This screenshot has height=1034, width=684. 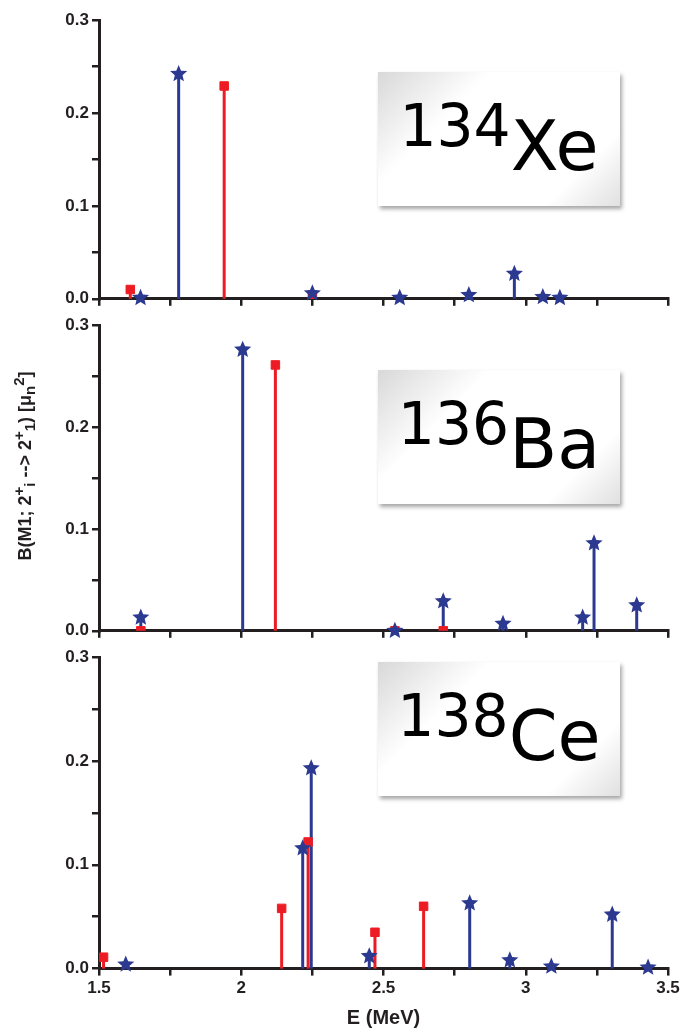 What do you see at coordinates (241, 988) in the screenshot?
I see `x-tick-label: 2` at bounding box center [241, 988].